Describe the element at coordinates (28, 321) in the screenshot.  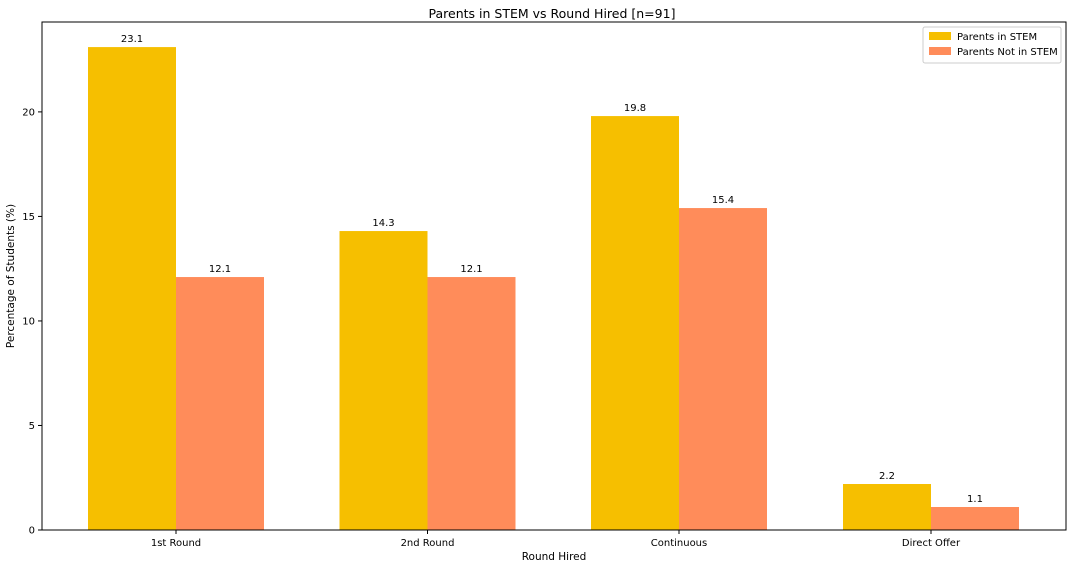
I see `y-tick-label: 10` at that location.